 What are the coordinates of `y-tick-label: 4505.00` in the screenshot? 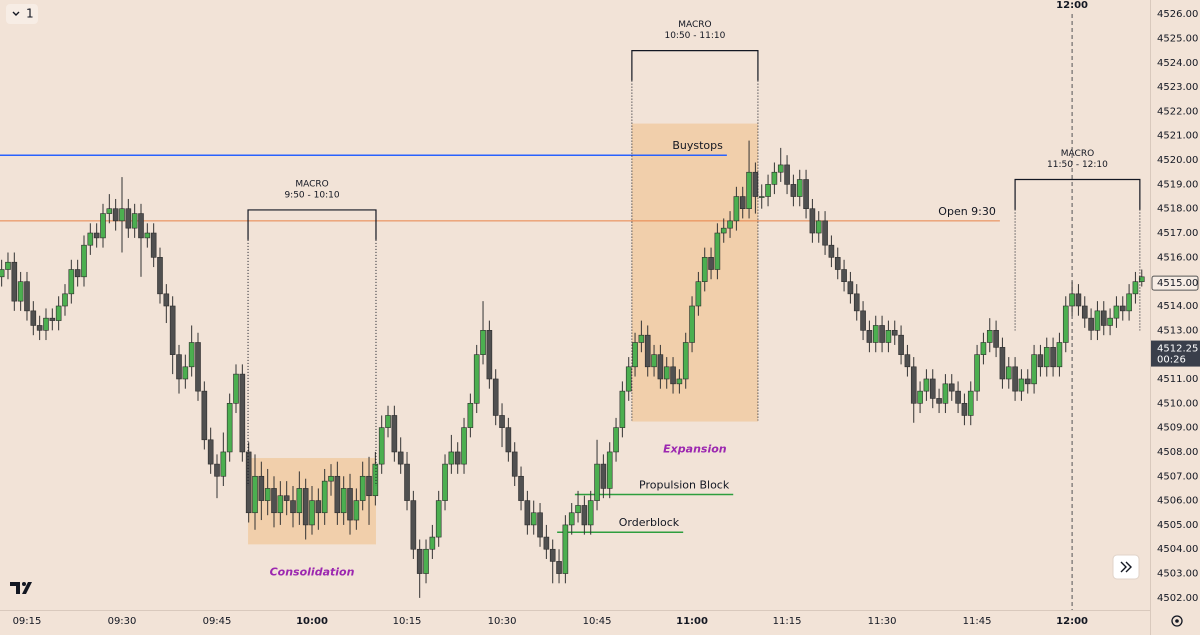 It's located at (1177, 525).